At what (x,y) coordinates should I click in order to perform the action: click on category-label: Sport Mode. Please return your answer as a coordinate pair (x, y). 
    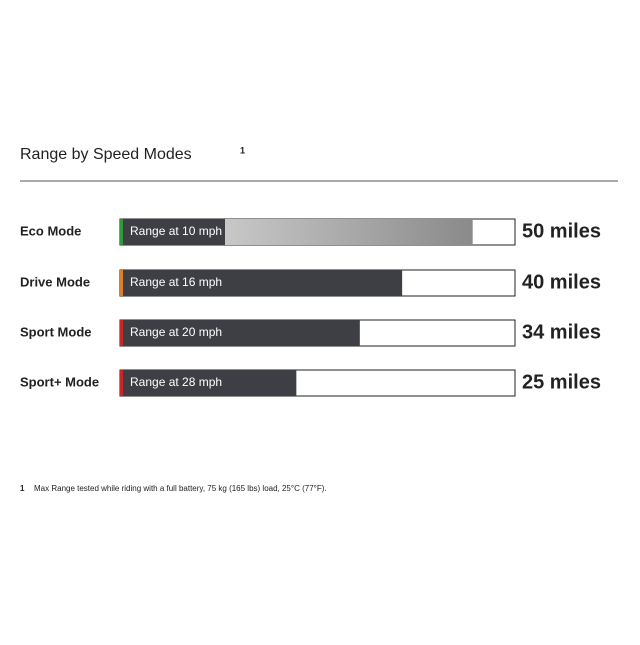
    Looking at the image, I should click on (56, 331).